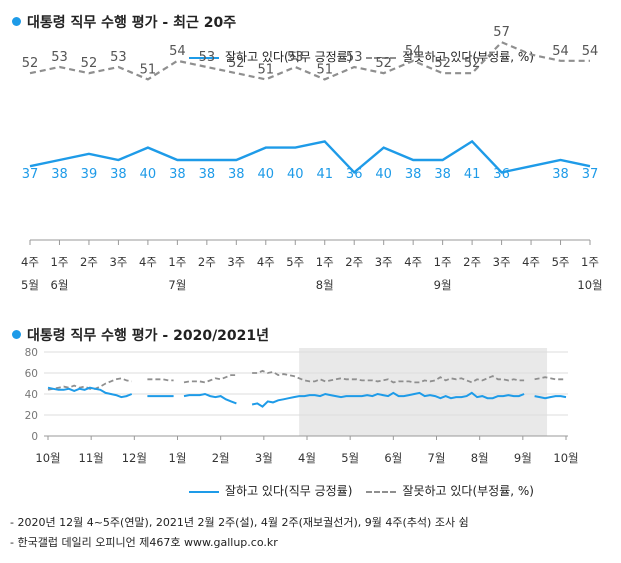 The height and width of the screenshot is (563, 621). I want to click on month-tick-label: 5월, so click(350, 458).